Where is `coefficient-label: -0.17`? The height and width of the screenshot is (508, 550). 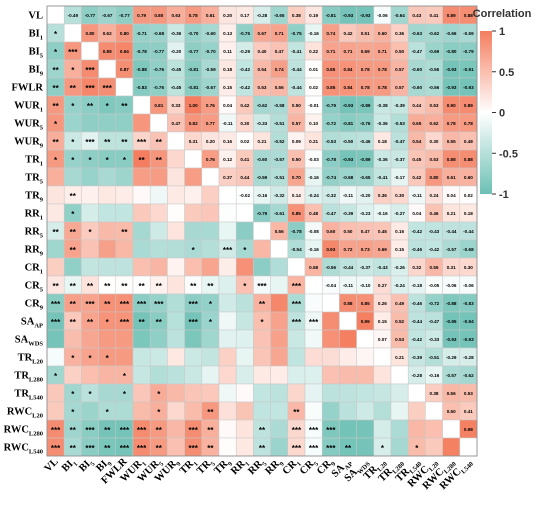 coefficient-label: -0.17 is located at coordinates (399, 177).